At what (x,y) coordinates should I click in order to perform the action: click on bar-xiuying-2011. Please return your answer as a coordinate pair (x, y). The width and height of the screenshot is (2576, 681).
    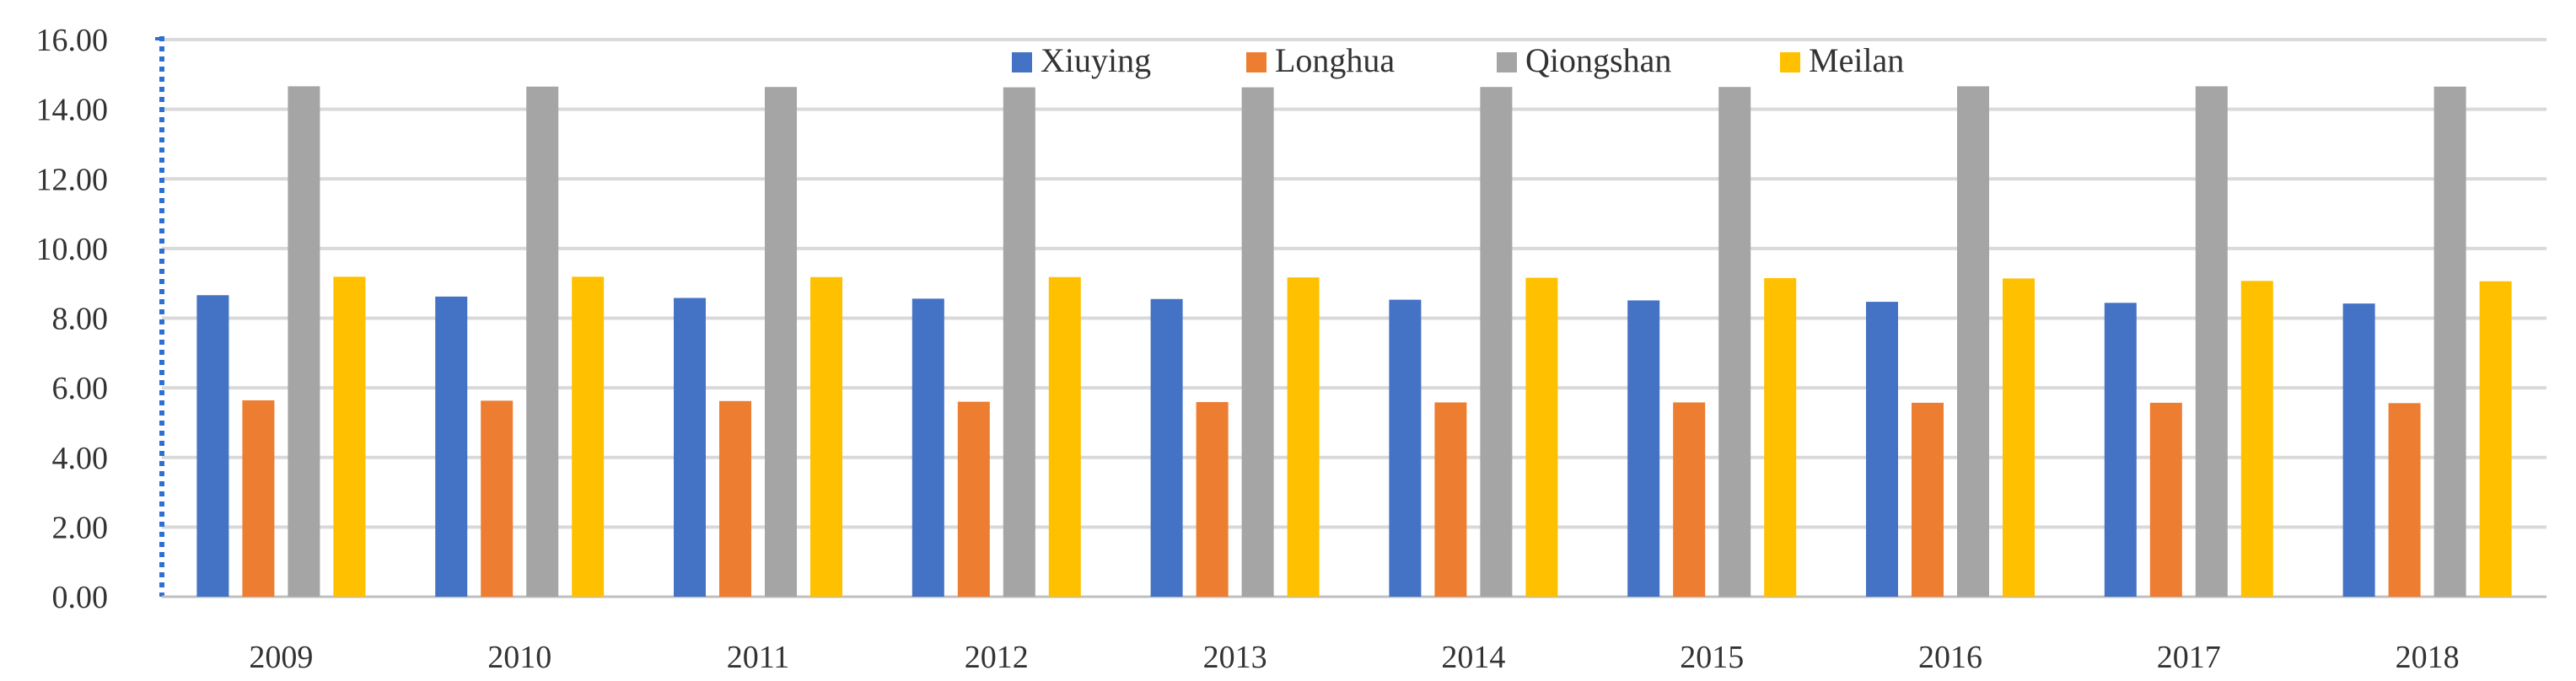
    Looking at the image, I should click on (690, 447).